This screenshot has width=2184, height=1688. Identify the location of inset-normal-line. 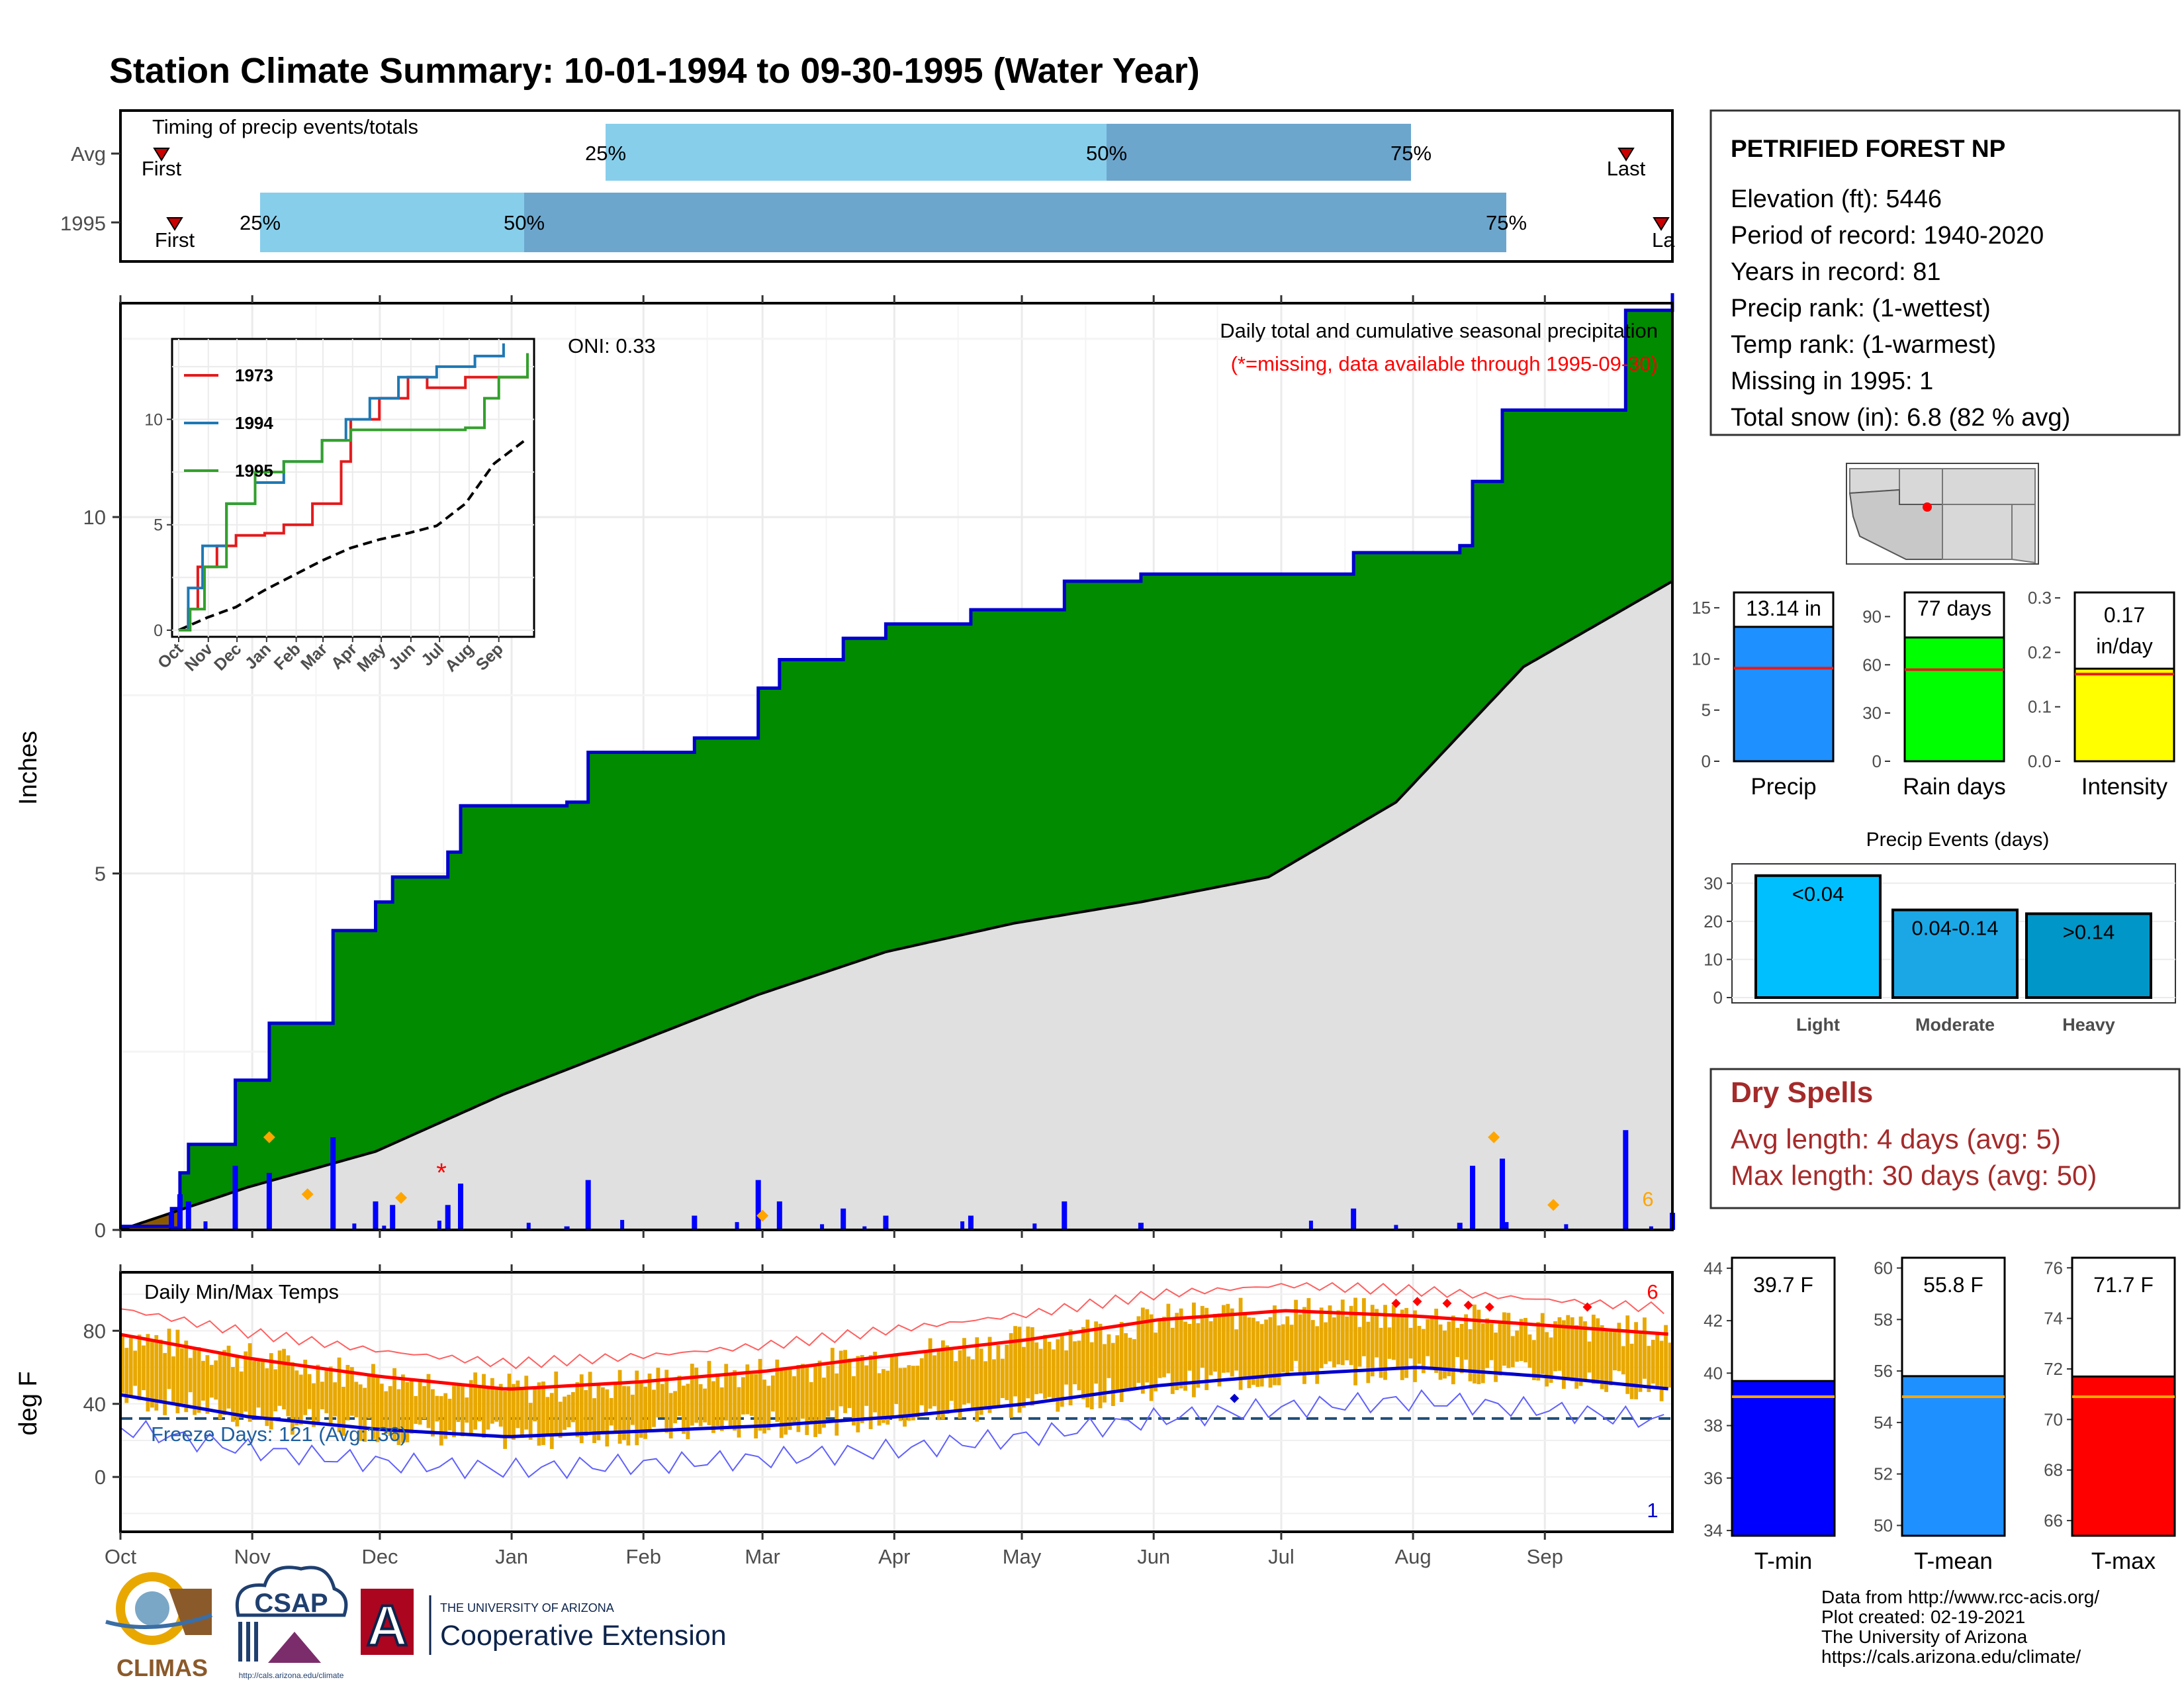
(353, 534).